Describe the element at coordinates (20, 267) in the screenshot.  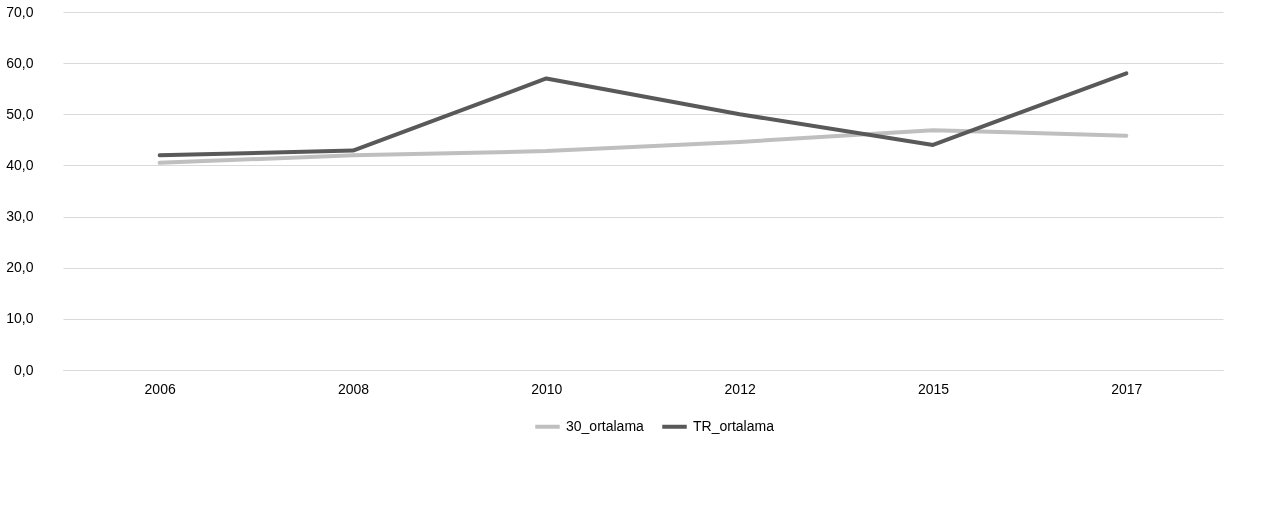
I see `y-tick-label: 20,0` at that location.